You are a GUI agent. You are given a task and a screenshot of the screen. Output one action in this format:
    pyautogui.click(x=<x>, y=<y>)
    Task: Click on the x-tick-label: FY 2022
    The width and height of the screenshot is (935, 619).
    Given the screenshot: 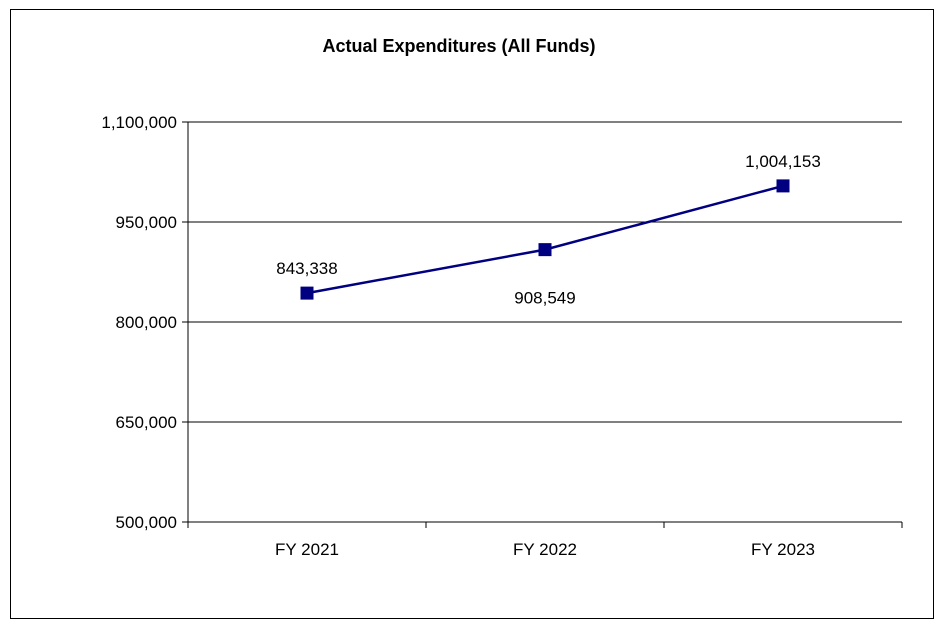 What is the action you would take?
    pyautogui.click(x=545, y=549)
    